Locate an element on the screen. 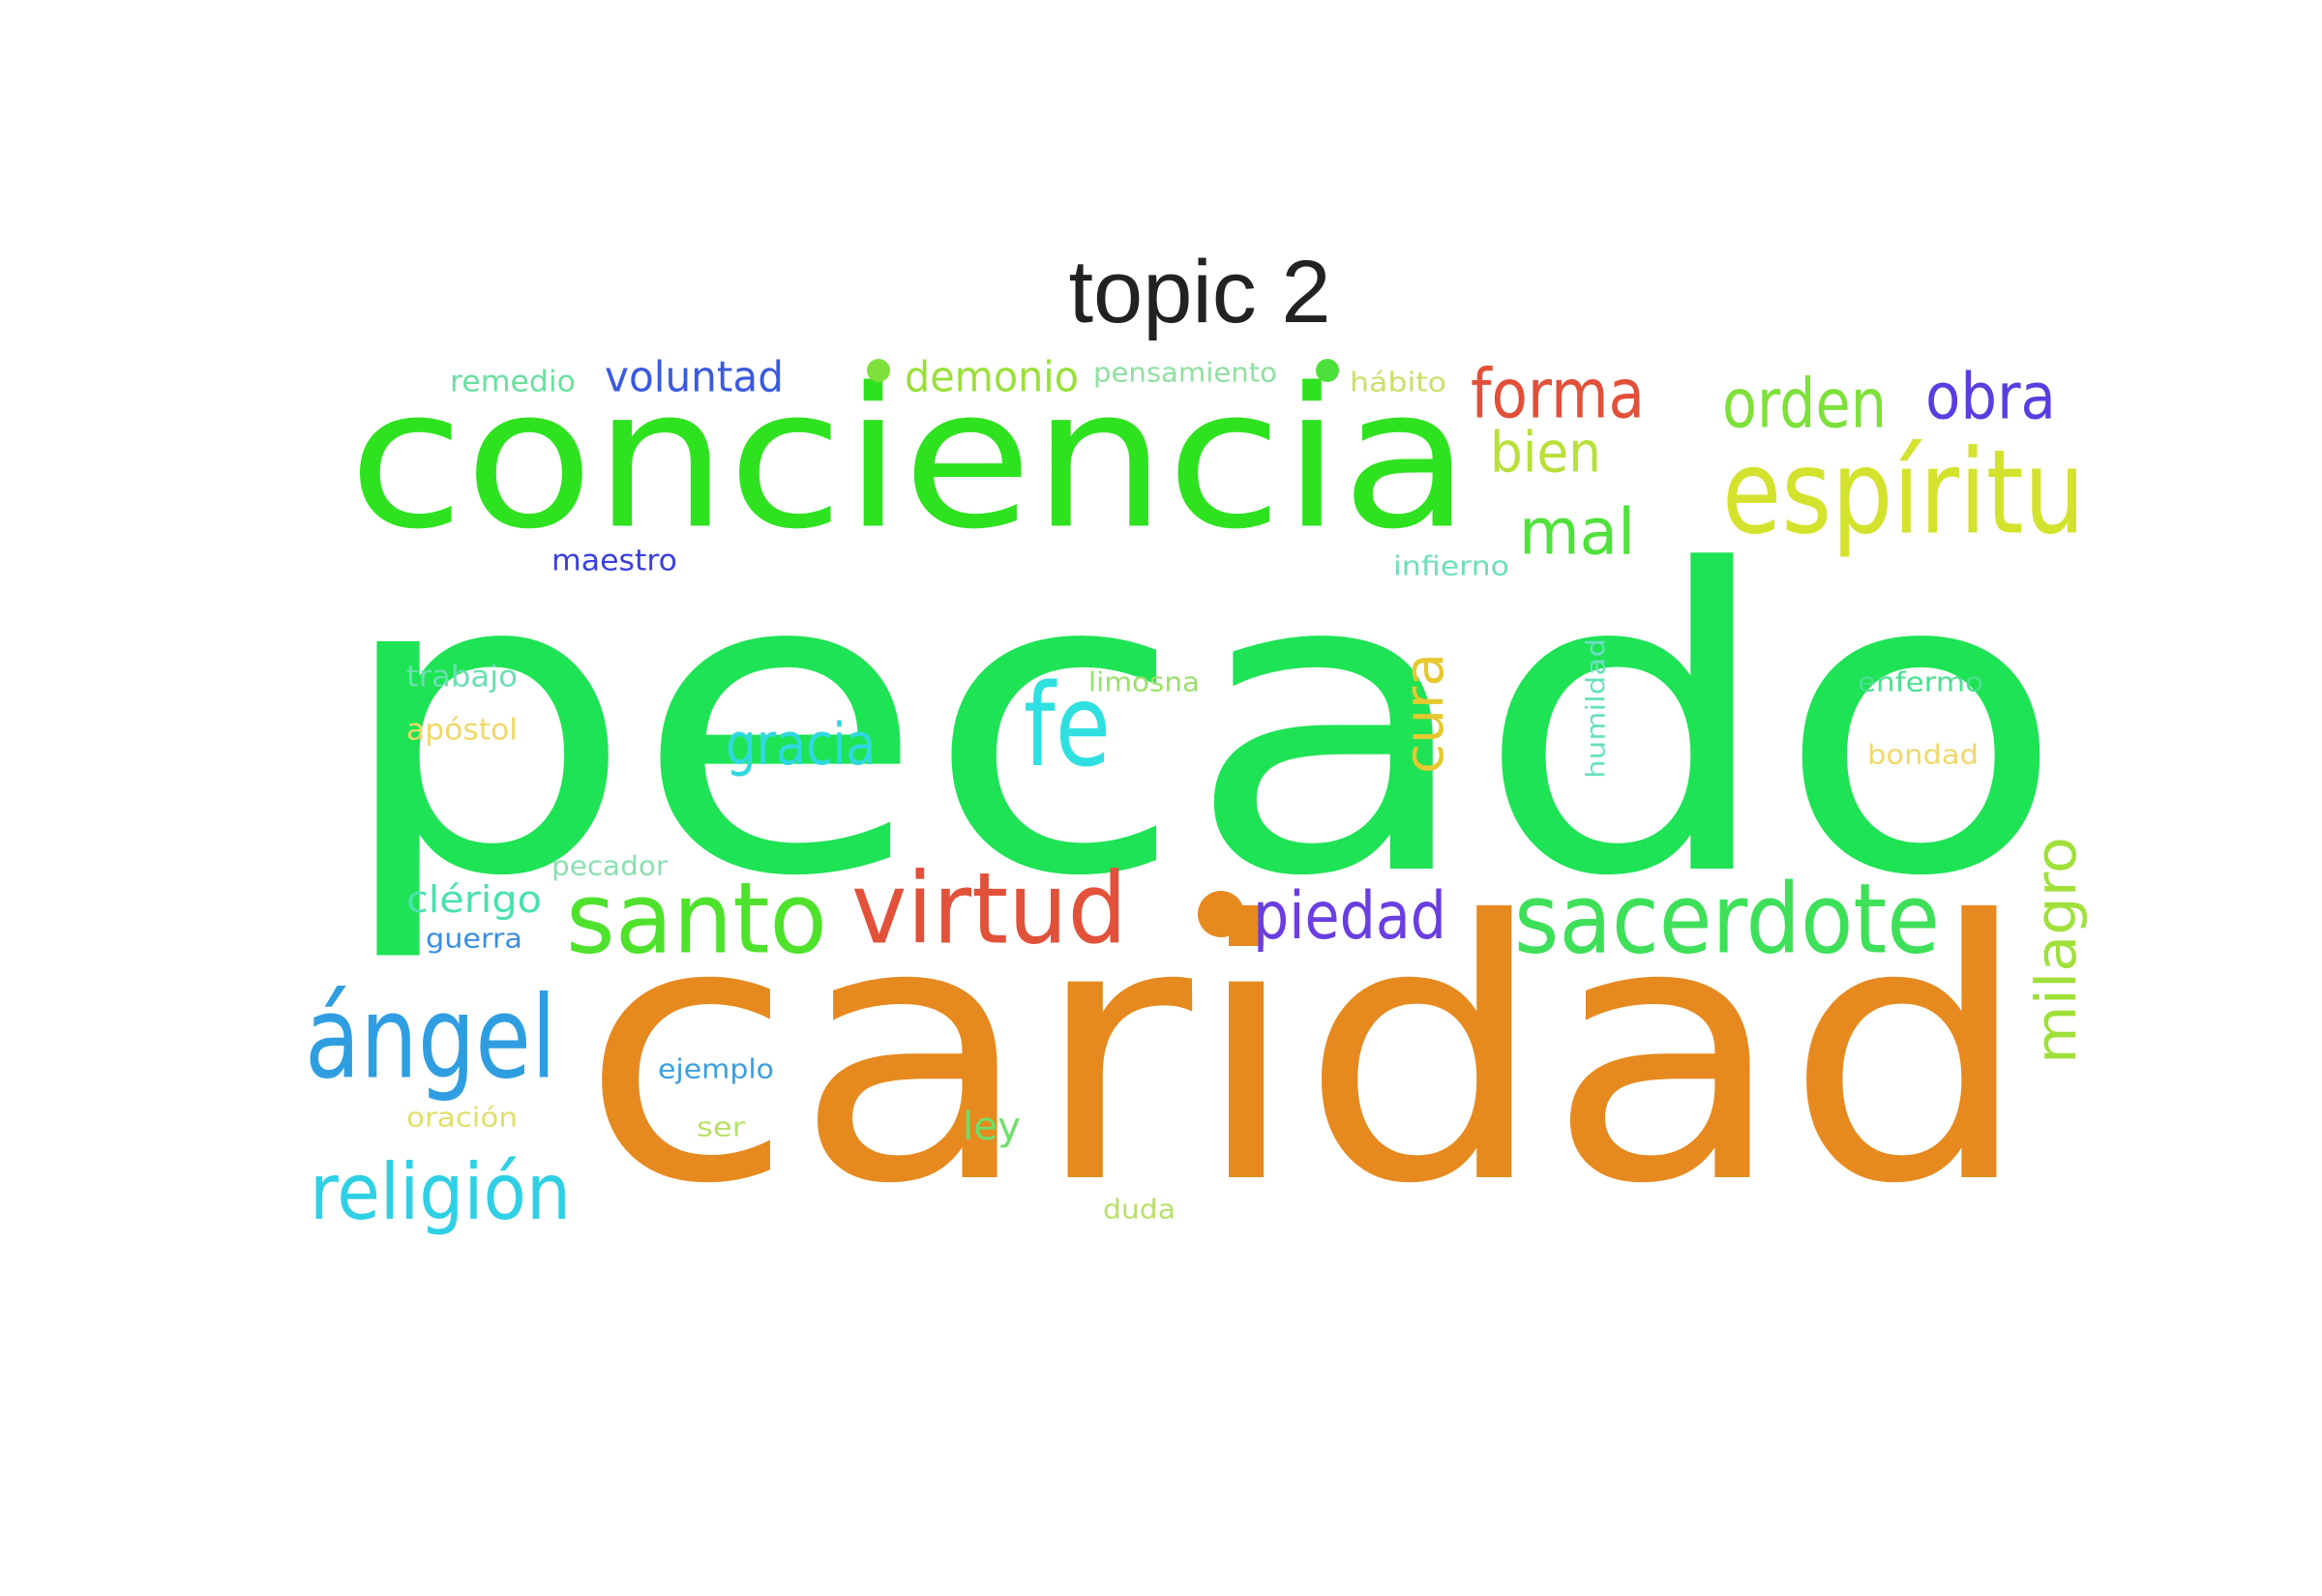  word-religion: religión is located at coordinates (440, 1192).